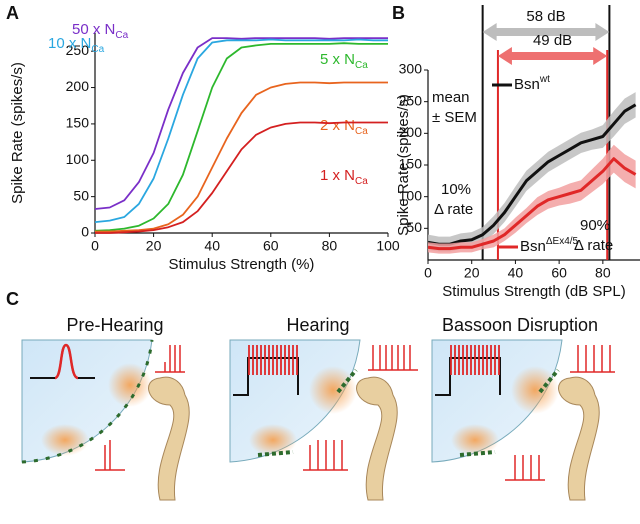 This screenshot has width=640, height=524. I want to click on panel-title: Pre-Hearing, so click(114, 325).